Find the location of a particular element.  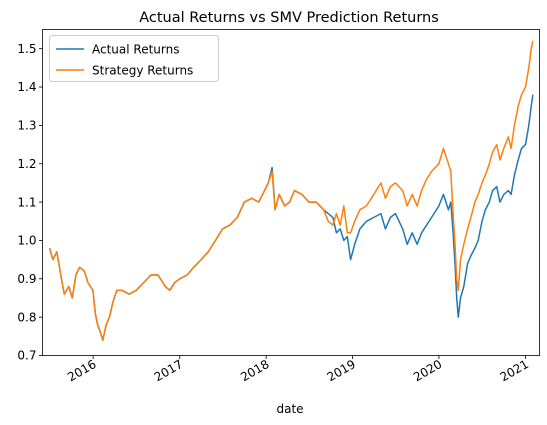

legend: Actual Returns Strategy Returns is located at coordinates (134, 58).